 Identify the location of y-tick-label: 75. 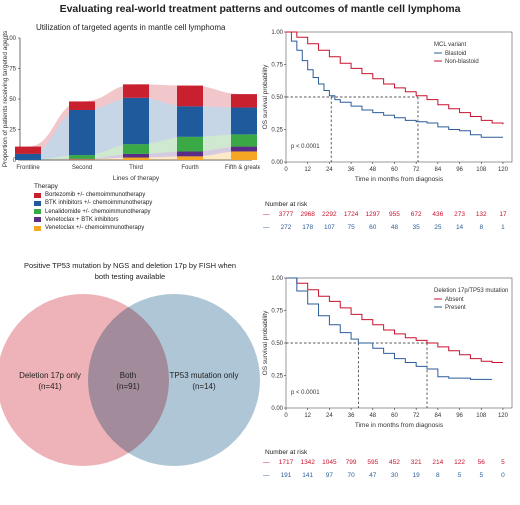
(12, 70).